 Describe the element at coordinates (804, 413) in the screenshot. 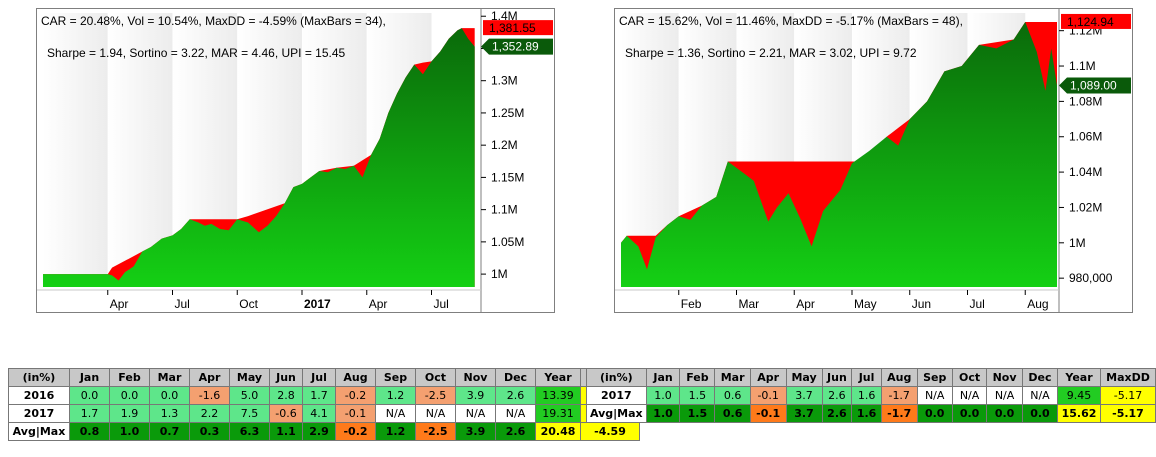

I see `table-cell: 3.7` at that location.